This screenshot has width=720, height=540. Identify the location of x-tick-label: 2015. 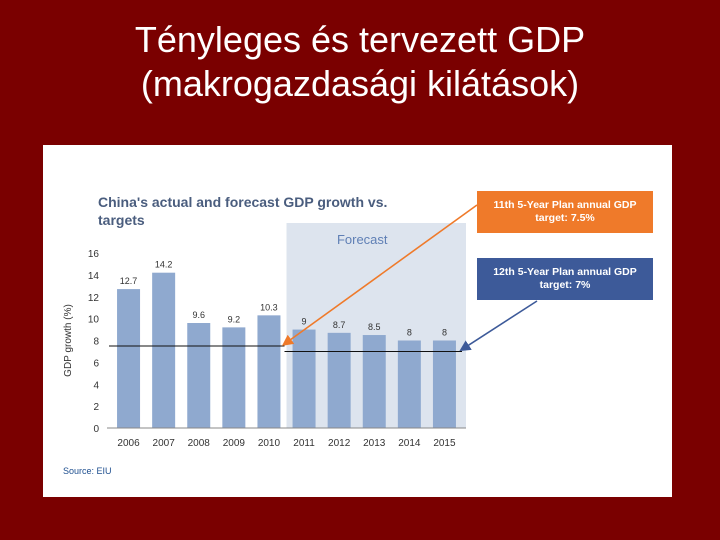
(444, 443).